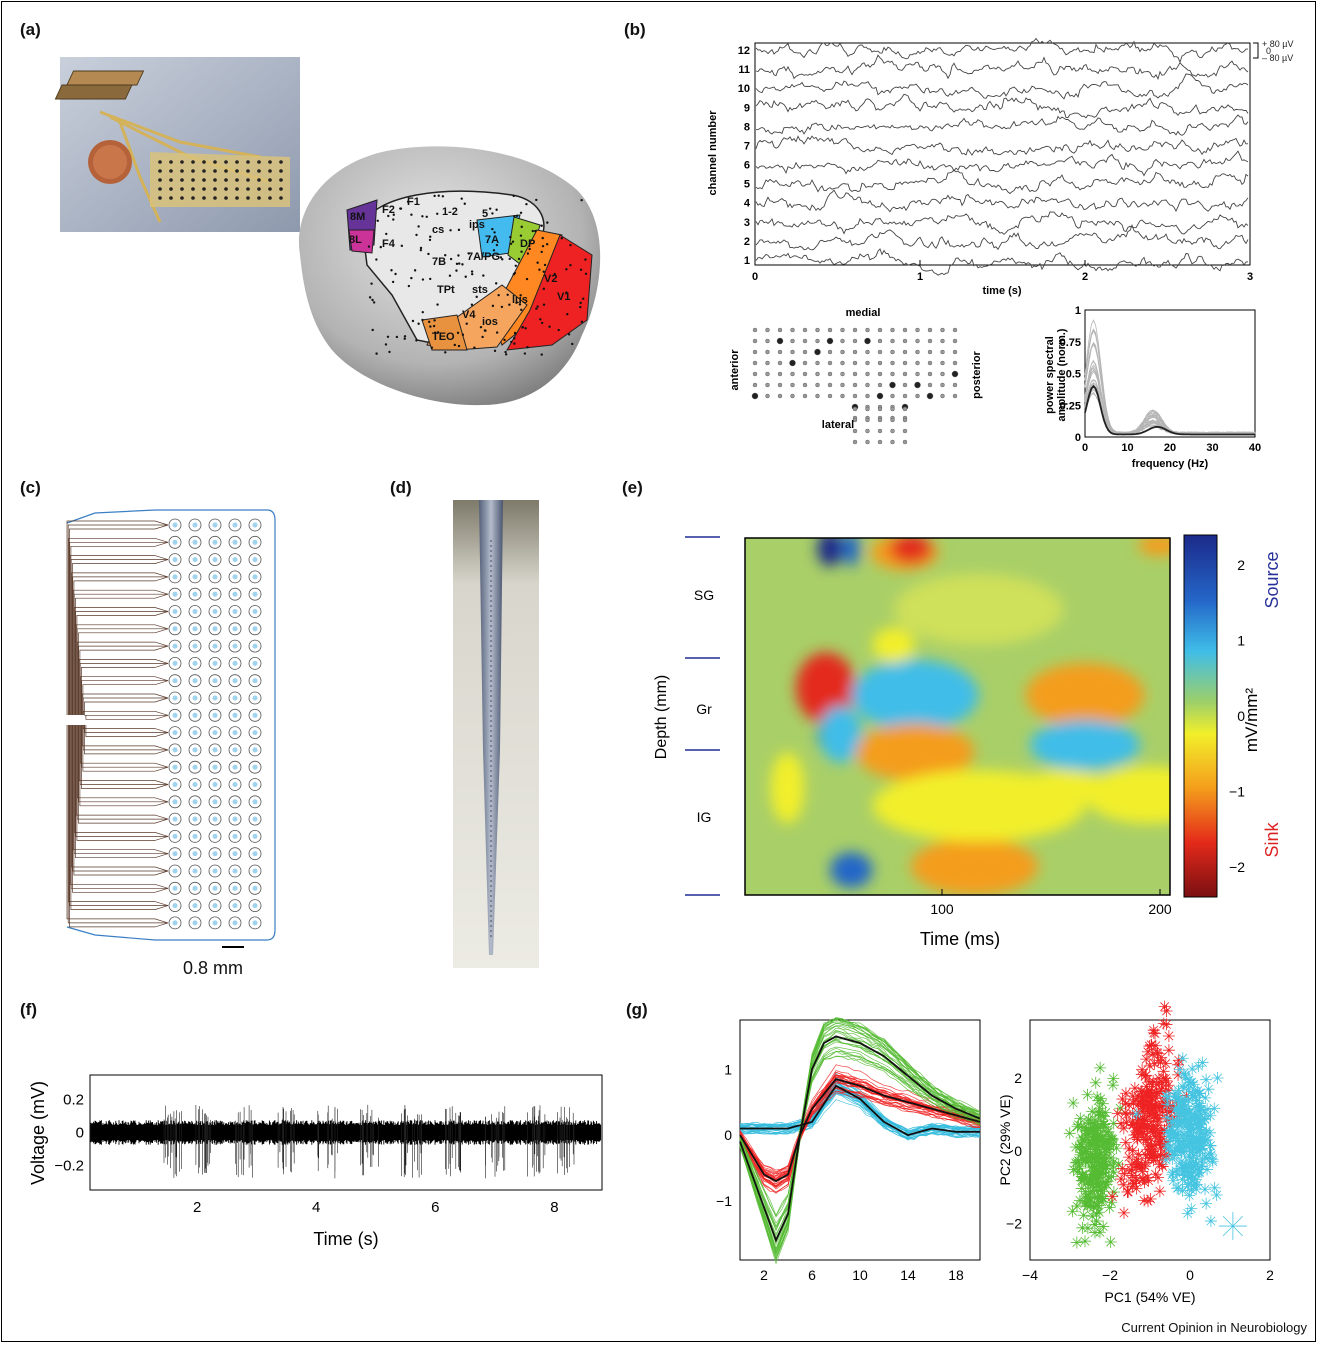 The image size is (1319, 1345). I want to click on scale-bottom: – 80 µV, so click(1277, 58).